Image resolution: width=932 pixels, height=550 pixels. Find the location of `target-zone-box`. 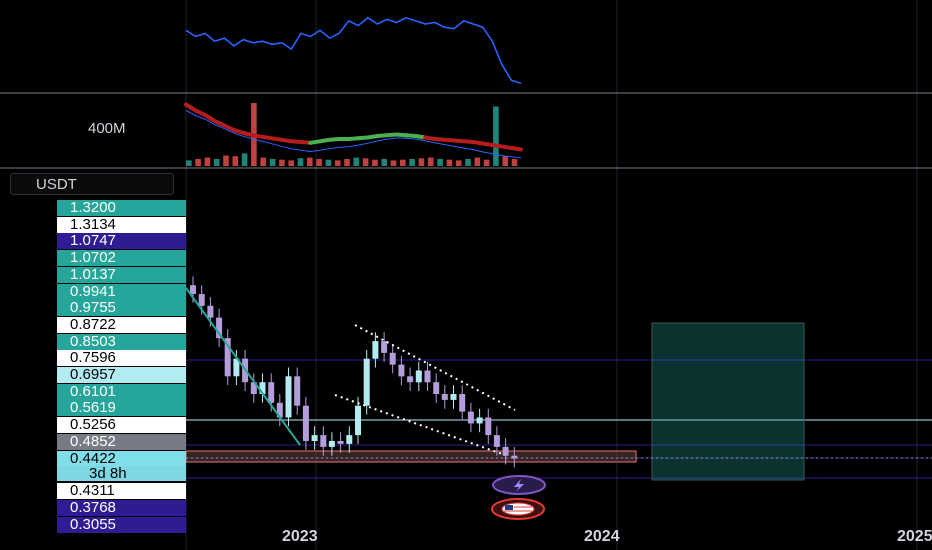

target-zone-box is located at coordinates (728, 401).